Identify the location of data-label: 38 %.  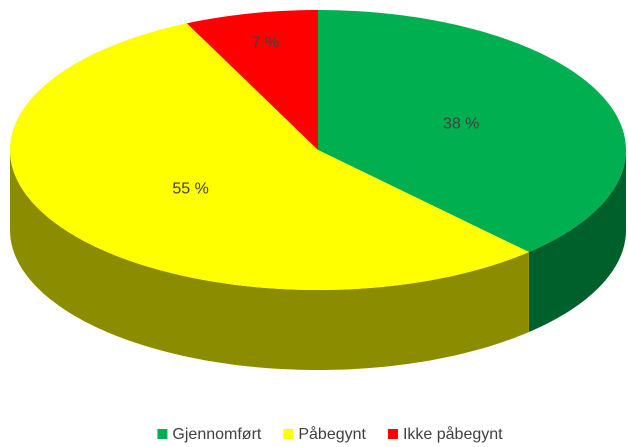
(461, 123).